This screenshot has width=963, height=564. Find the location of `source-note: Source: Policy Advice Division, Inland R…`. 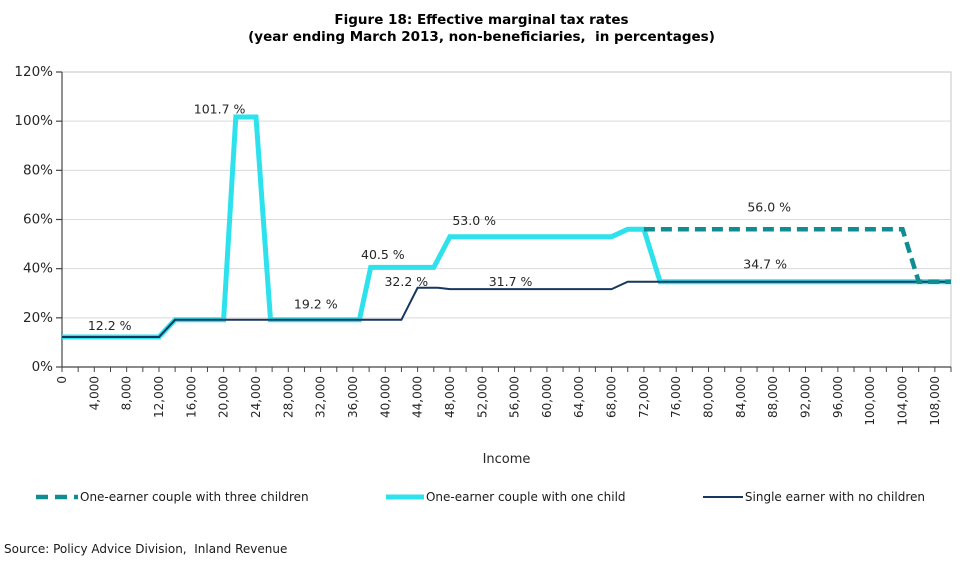

source-note: Source: Policy Advice Division, Inland R… is located at coordinates (146, 549).